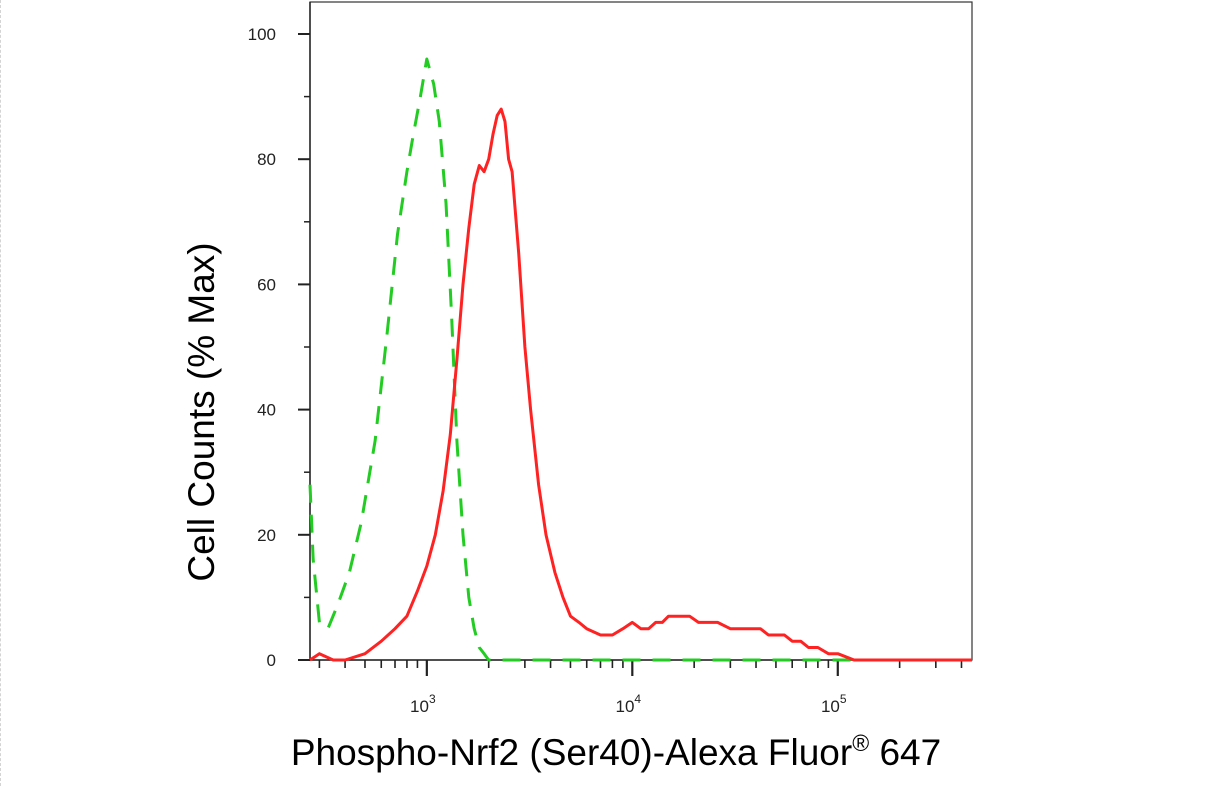  What do you see at coordinates (905, 752) in the screenshot?
I see `x-axis-title-suffix: 647` at bounding box center [905, 752].